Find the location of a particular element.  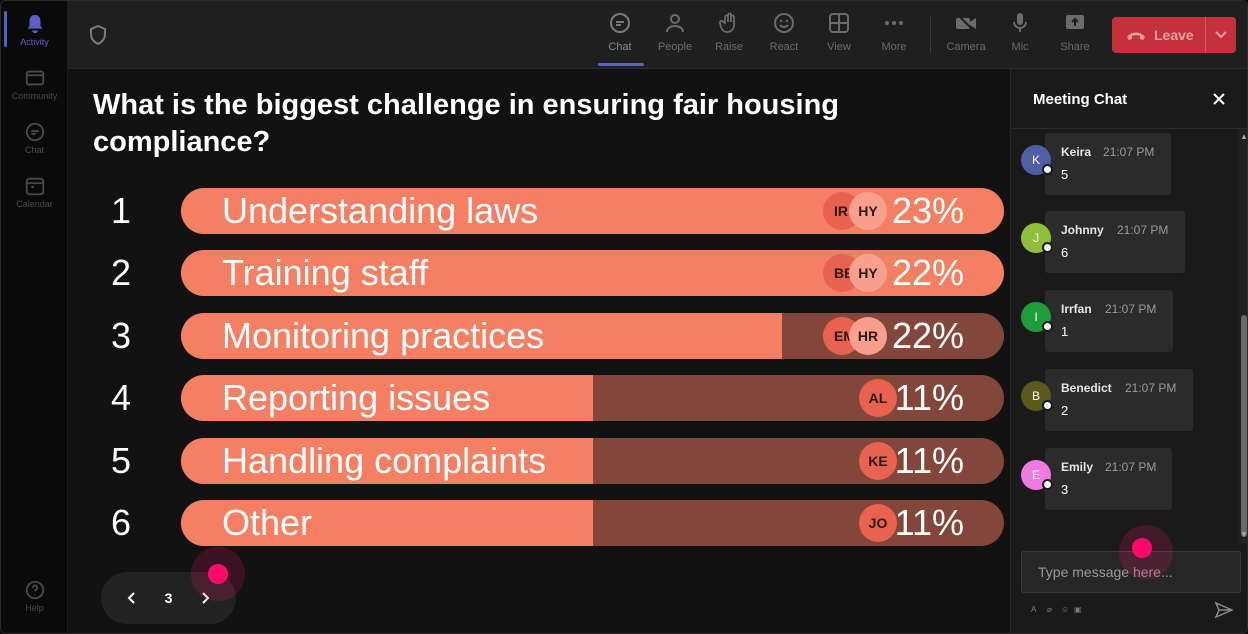

more-button: More is located at coordinates (894, 37).